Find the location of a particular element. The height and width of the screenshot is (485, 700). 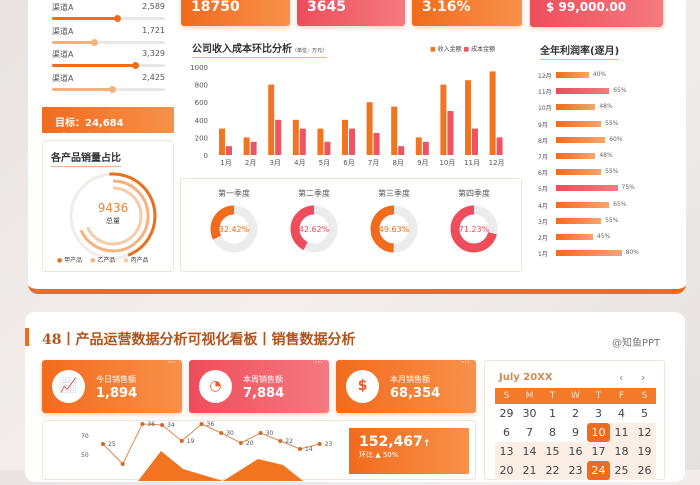

profit-row: 8月 60% is located at coordinates (600, 140).